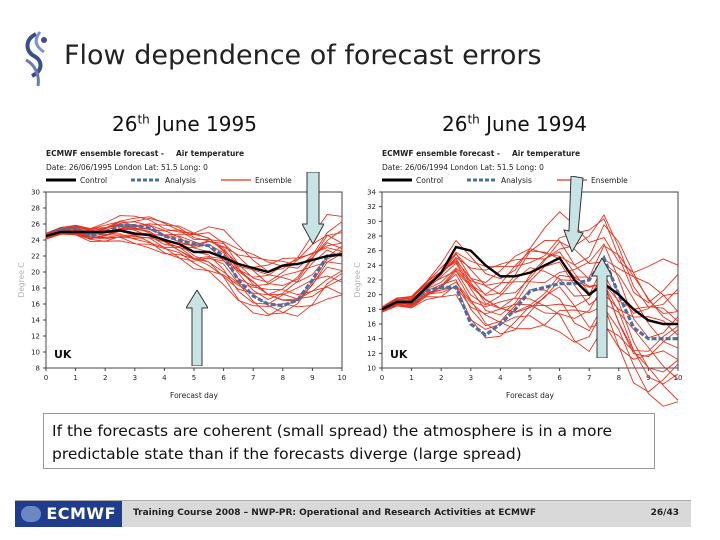 Image resolution: width=720 pixels, height=540 pixels. I want to click on x-tick-label: 7, so click(589, 378).